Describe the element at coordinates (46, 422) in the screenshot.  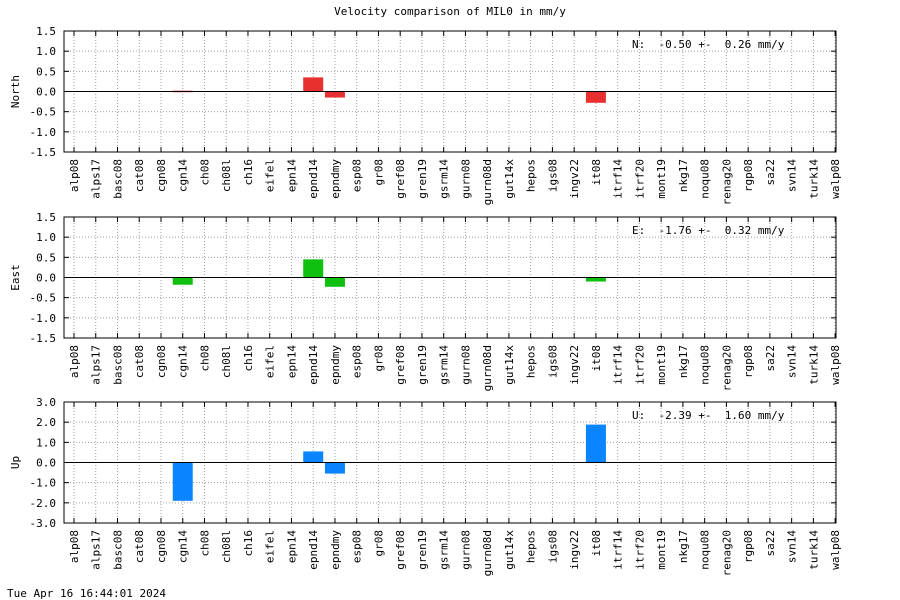
I see `y-tick-label: 2.0` at that location.